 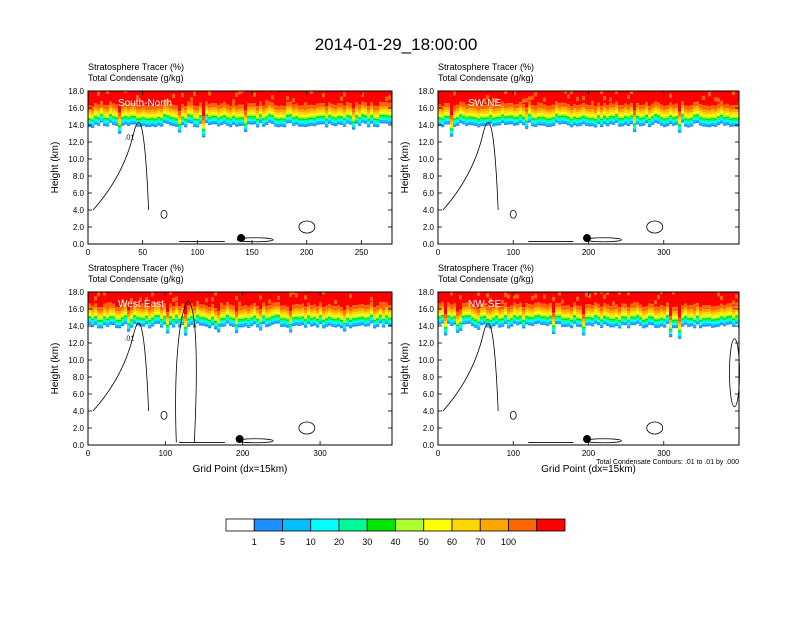 What do you see at coordinates (426, 91) in the screenshot?
I see `y-tick-label: 18.0` at bounding box center [426, 91].